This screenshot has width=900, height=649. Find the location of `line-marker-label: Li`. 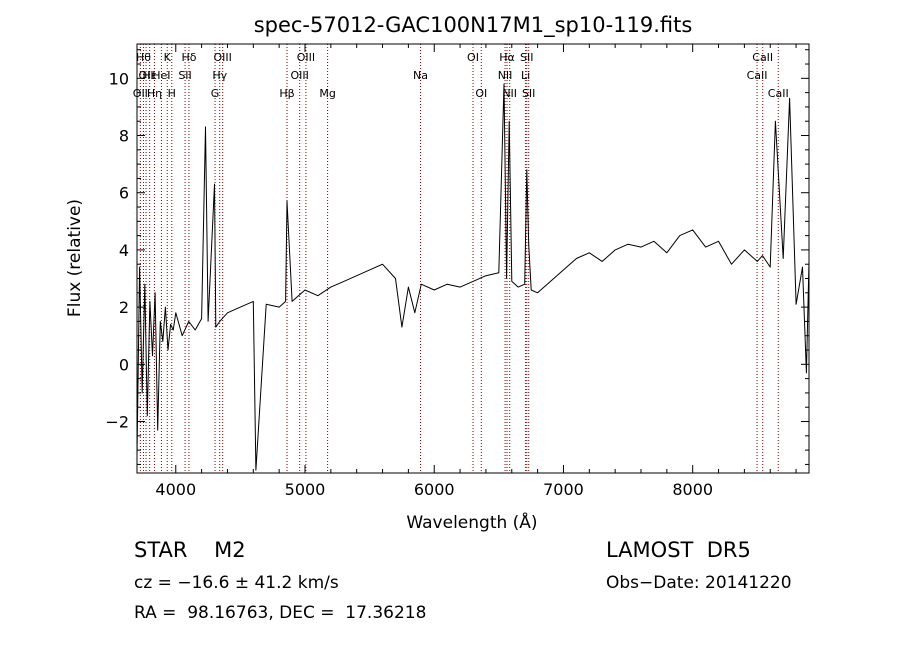

line-marker-label: Li is located at coordinates (525, 75).